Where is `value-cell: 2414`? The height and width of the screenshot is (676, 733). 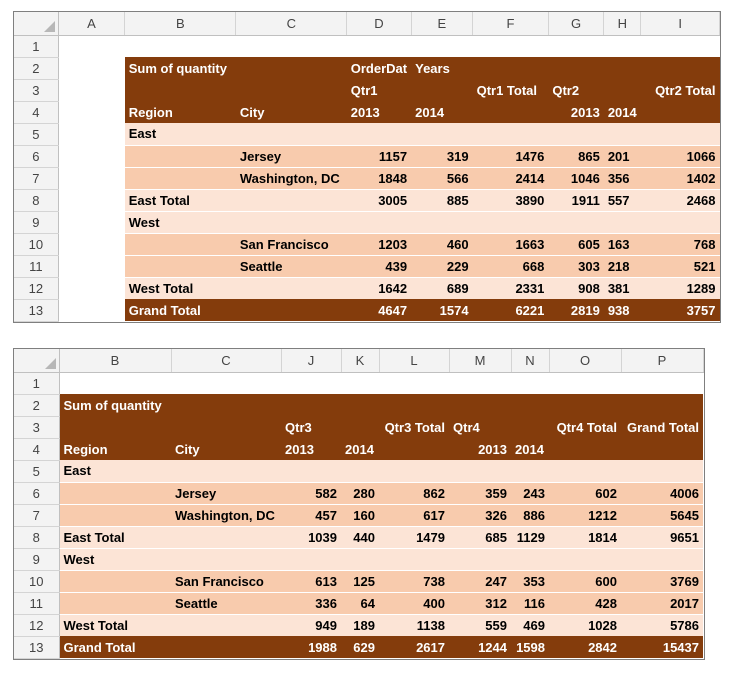 value-cell: 2414 is located at coordinates (510, 177).